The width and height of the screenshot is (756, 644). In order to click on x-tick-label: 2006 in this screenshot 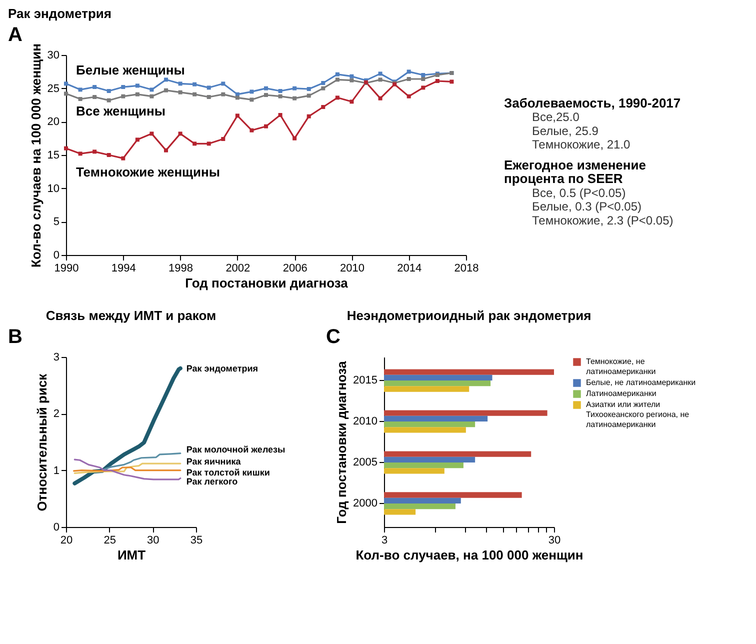, I will do `click(295, 268)`.